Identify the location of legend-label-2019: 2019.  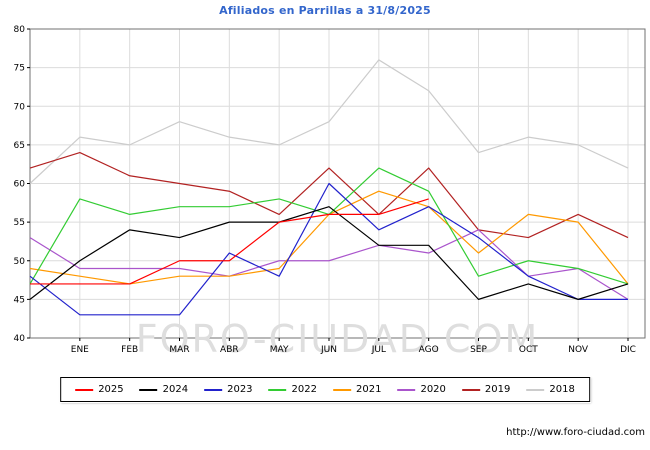
(497, 389).